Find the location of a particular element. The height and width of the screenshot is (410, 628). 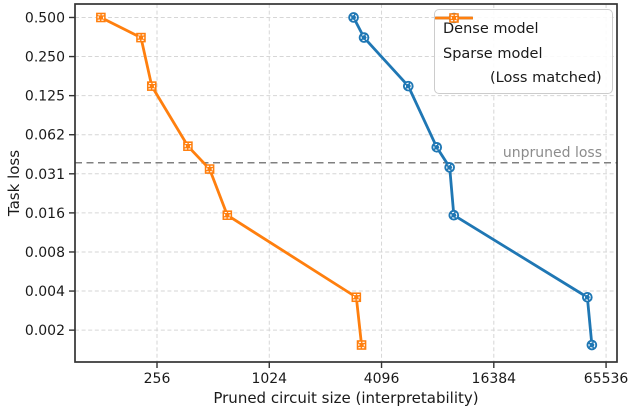

y-tick-label: 0.062 is located at coordinates (45, 136).